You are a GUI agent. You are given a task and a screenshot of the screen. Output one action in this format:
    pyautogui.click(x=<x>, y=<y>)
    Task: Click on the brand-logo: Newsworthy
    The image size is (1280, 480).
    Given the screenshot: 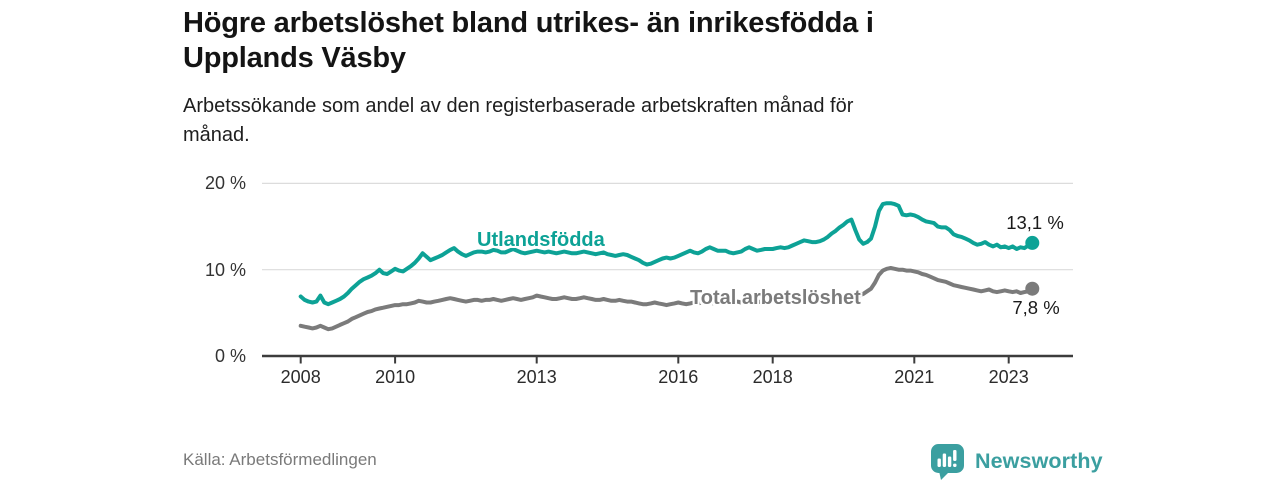 What is the action you would take?
    pyautogui.click(x=1015, y=461)
    